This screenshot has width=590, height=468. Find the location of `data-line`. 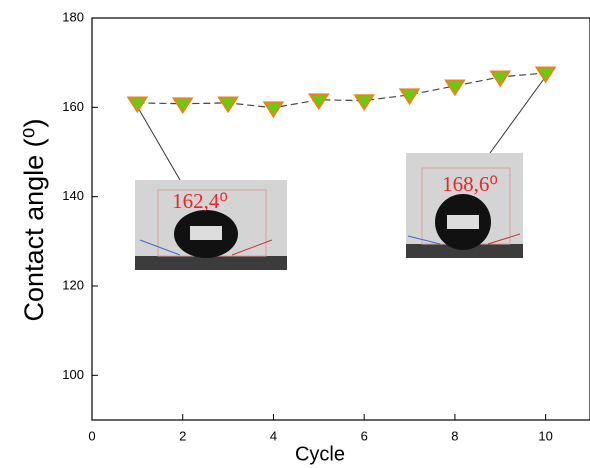

data-line is located at coordinates (341, 90).